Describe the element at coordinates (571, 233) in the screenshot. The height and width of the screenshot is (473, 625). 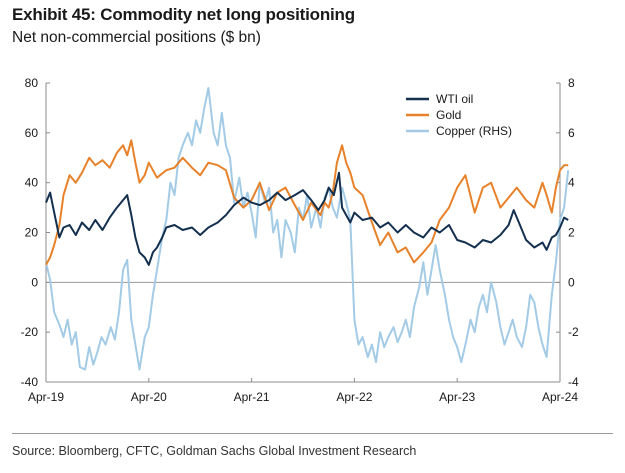
I see `right-tick-label: 2` at that location.